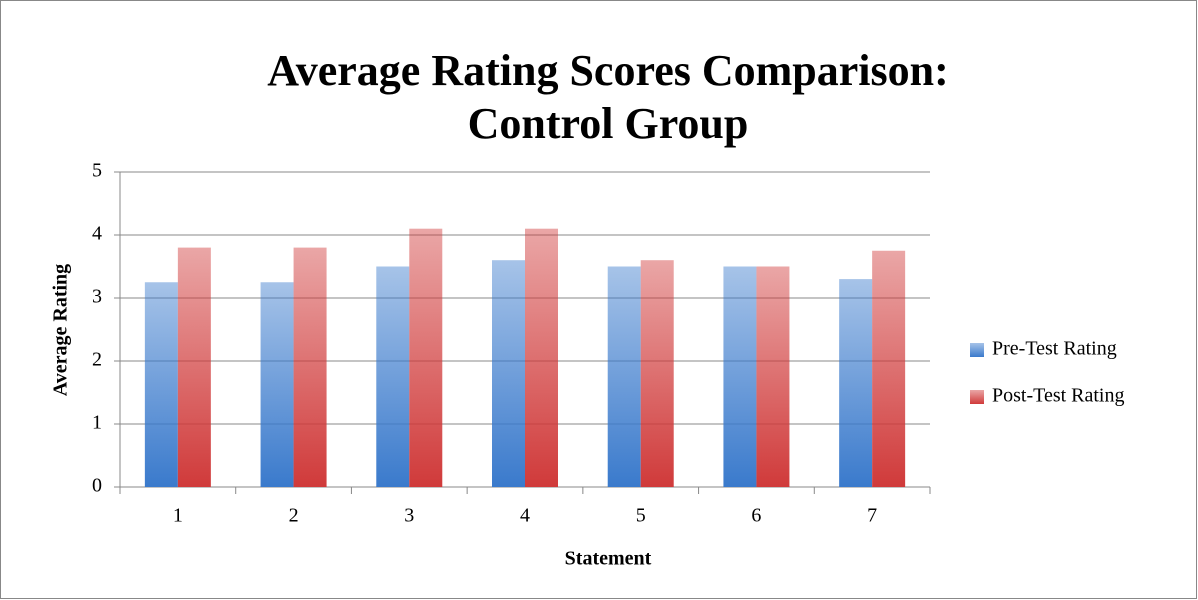  What do you see at coordinates (608, 70) in the screenshot?
I see `chart-title: Average Rating Scores Comparison:` at bounding box center [608, 70].